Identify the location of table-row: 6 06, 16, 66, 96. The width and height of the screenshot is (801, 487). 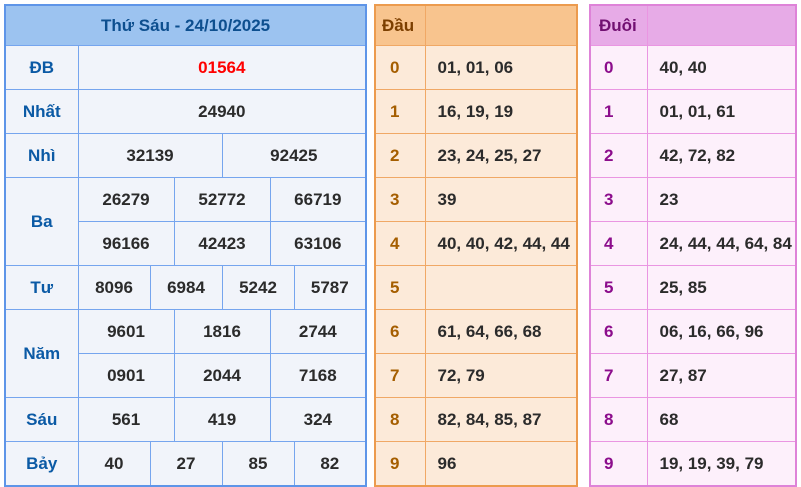
(693, 331).